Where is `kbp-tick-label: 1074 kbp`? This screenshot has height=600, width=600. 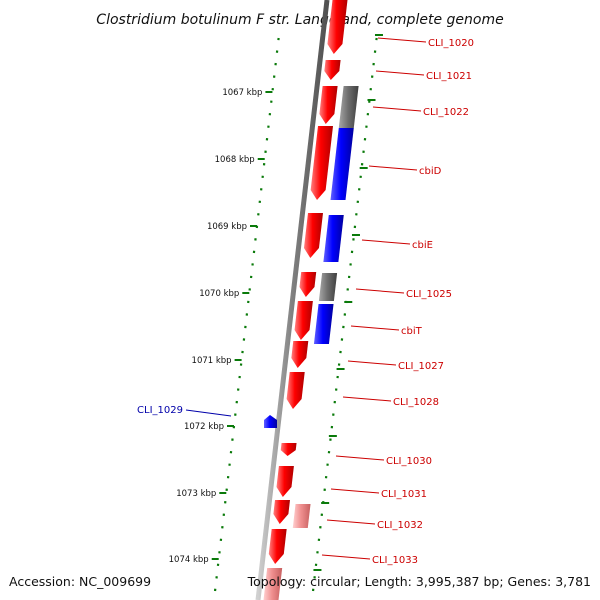 kbp-tick-label: 1074 kbp is located at coordinates (189, 560).